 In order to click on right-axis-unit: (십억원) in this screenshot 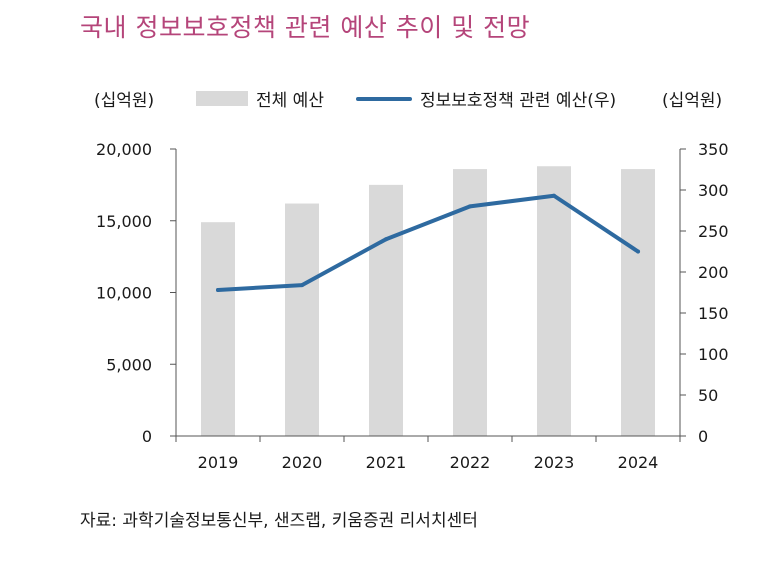, I will do `click(692, 101)`.